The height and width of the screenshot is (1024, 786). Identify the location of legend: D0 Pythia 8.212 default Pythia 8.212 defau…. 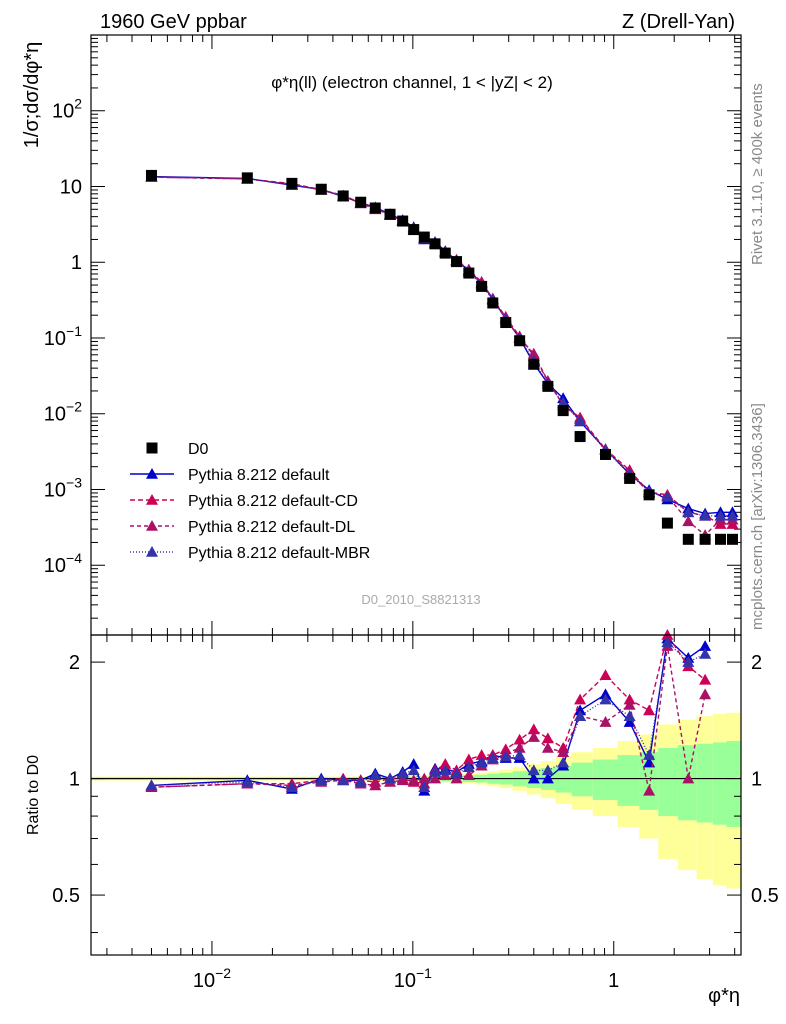
(250, 501).